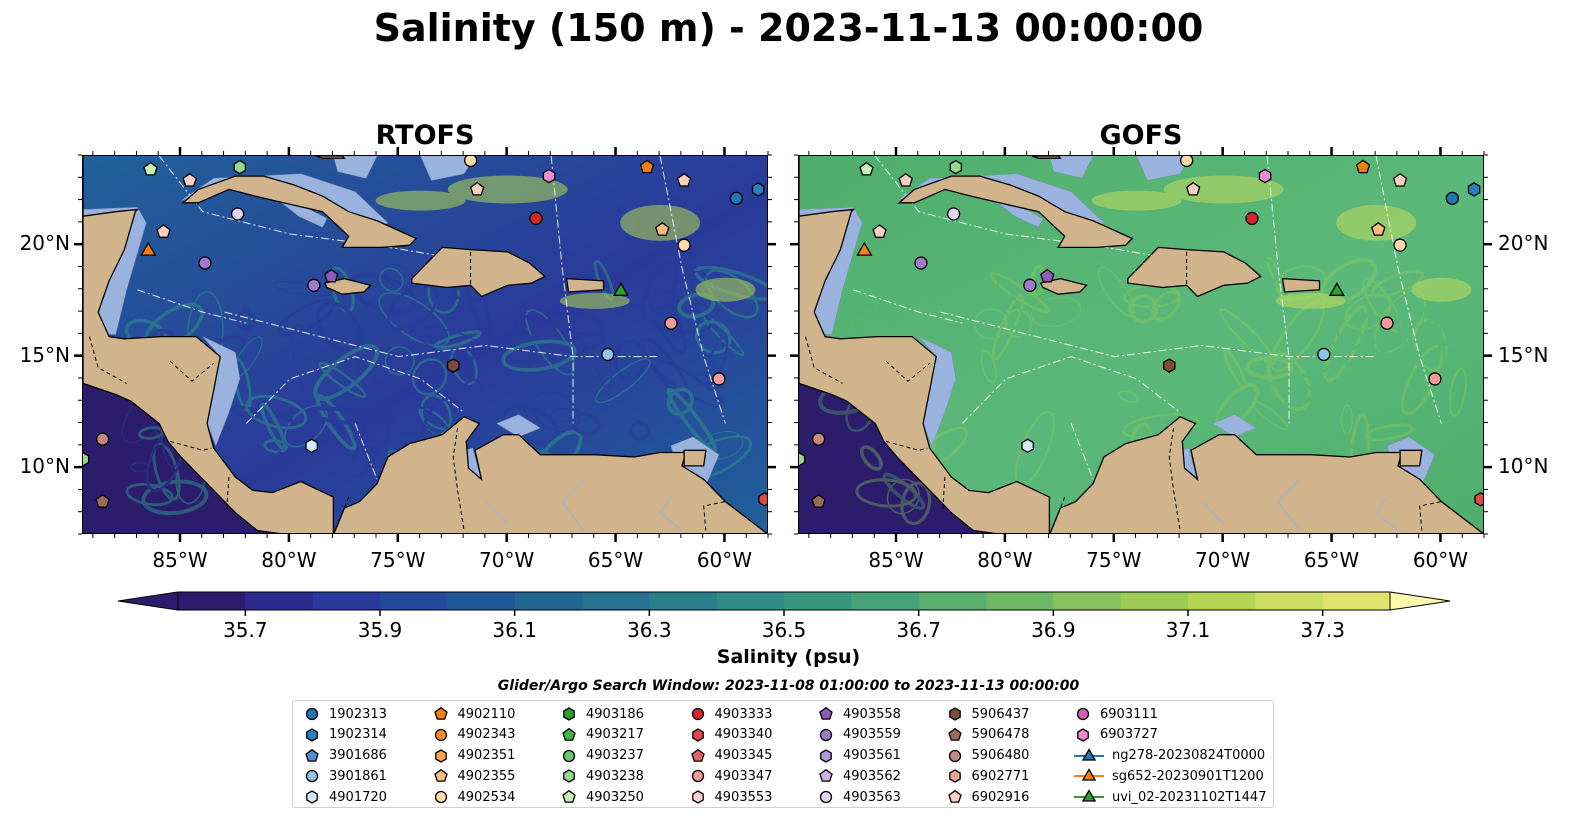 The height and width of the screenshot is (826, 1577). Describe the element at coordinates (425, 135) in the screenshot. I see `panel-title-rtofs: RTOFS` at that location.